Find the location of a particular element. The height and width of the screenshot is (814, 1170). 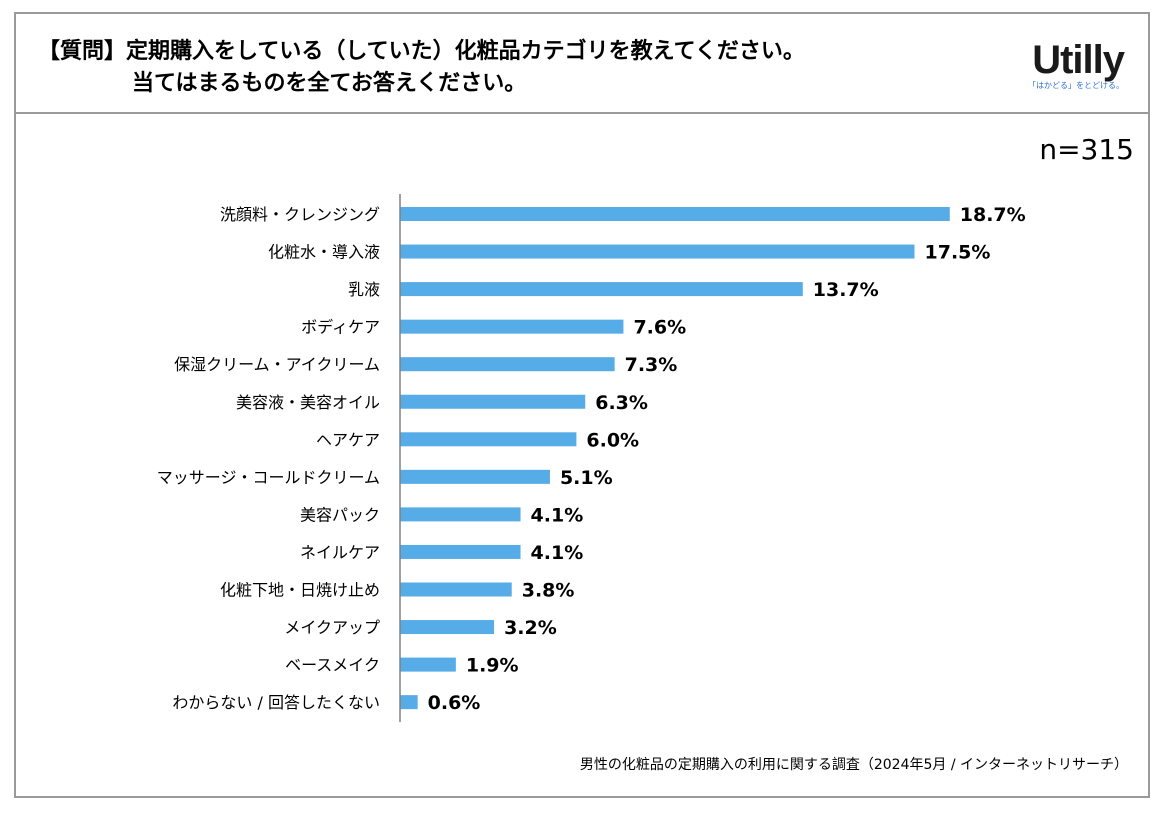

category-label: ボディケア is located at coordinates (340, 327).